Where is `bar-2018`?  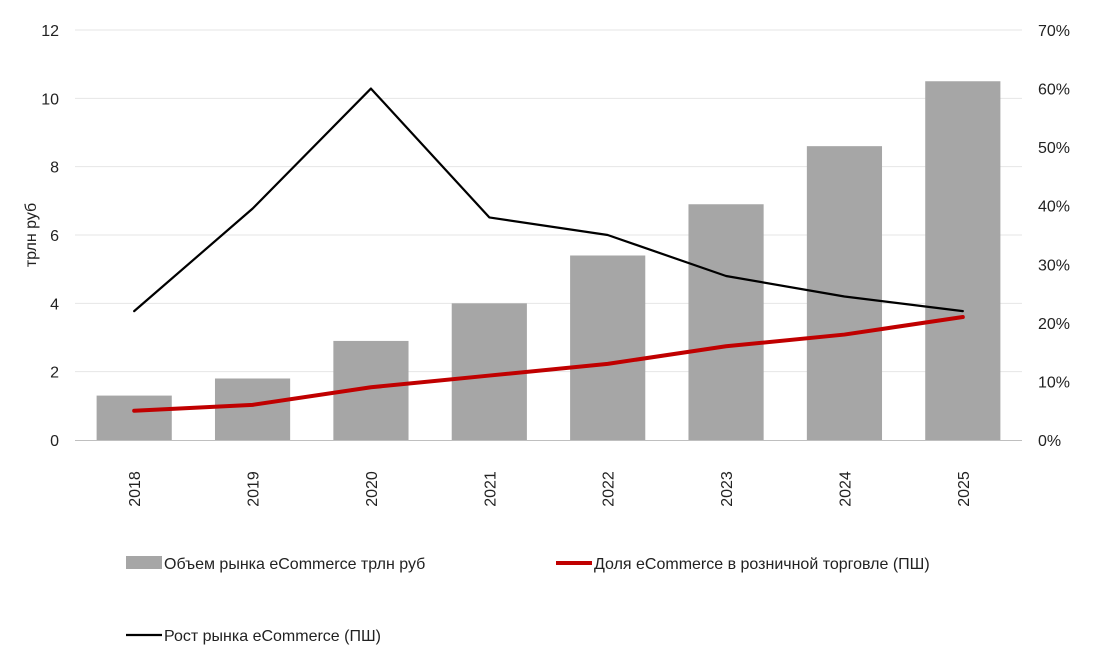
bar-2018 is located at coordinates (134, 417).